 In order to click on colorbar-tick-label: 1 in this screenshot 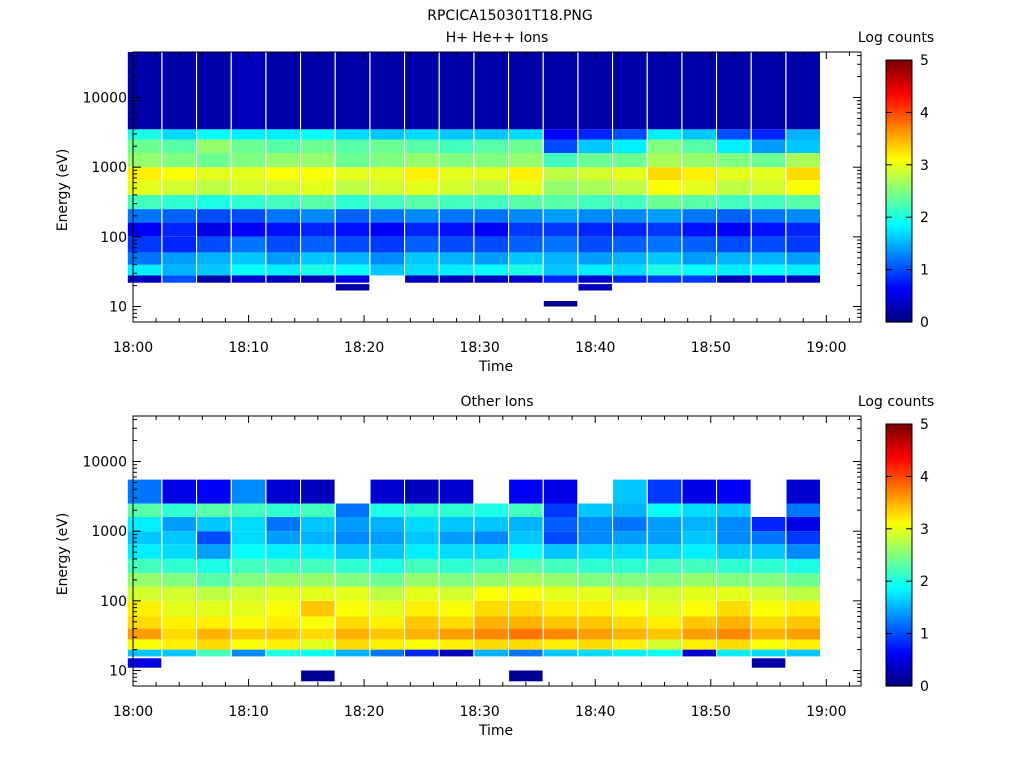, I will do `click(924, 271)`.